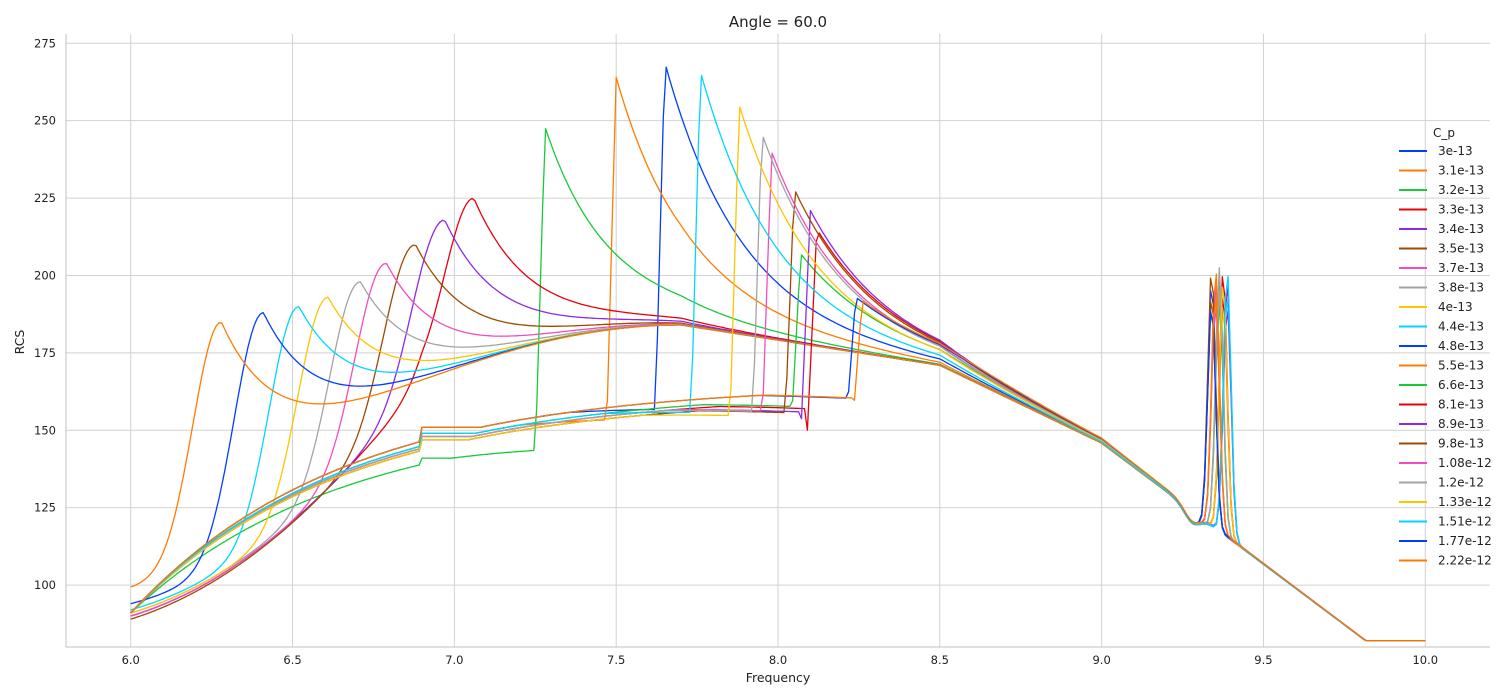 The width and height of the screenshot is (1505, 700). I want to click on x-tick-label: 6.5, so click(292, 660).